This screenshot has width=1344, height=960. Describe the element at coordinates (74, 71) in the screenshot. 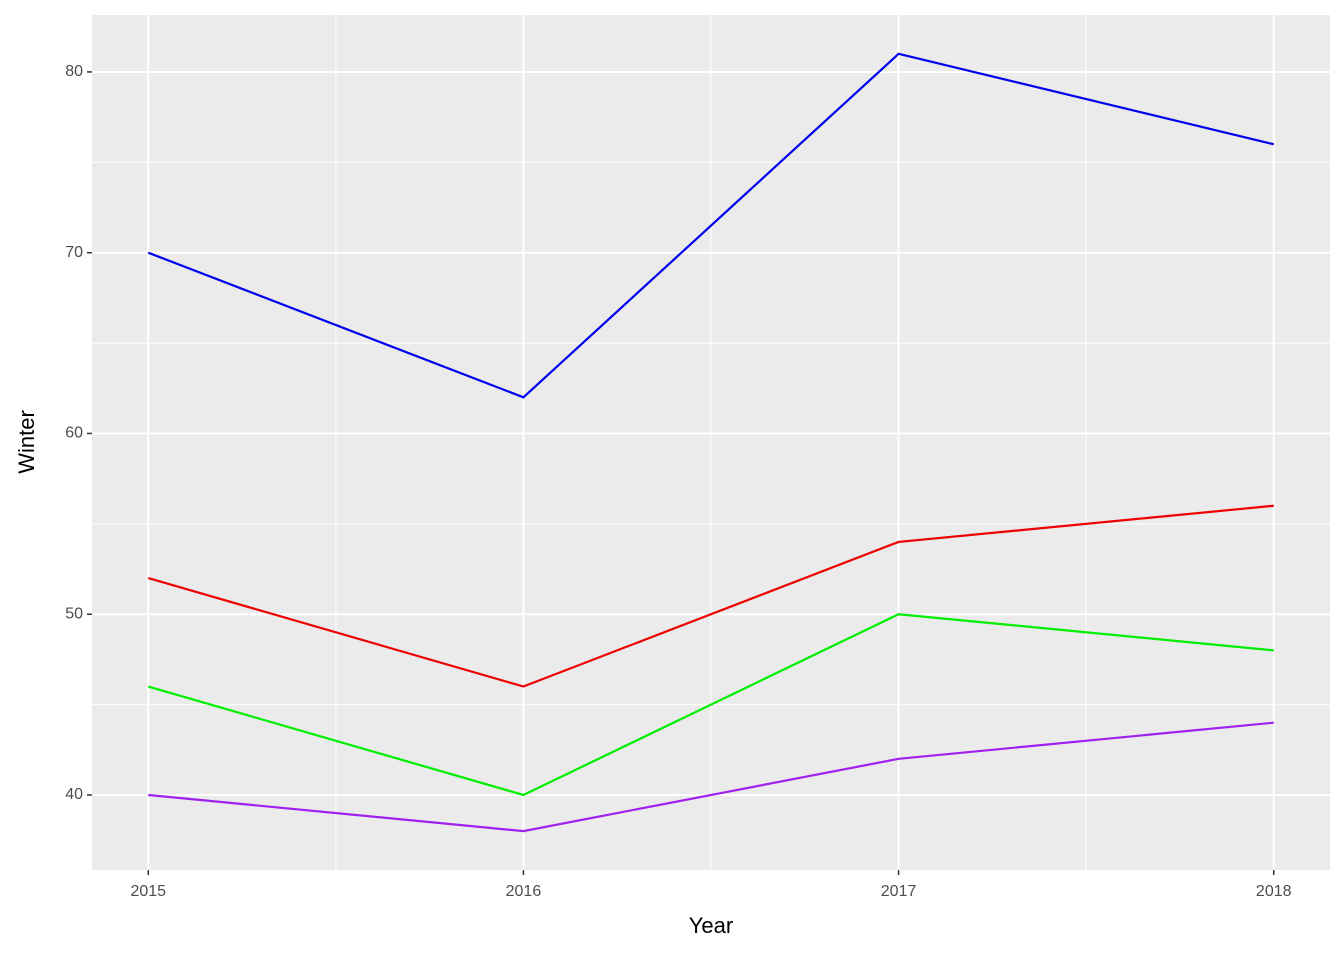

I see `y-tick-label: 80` at that location.